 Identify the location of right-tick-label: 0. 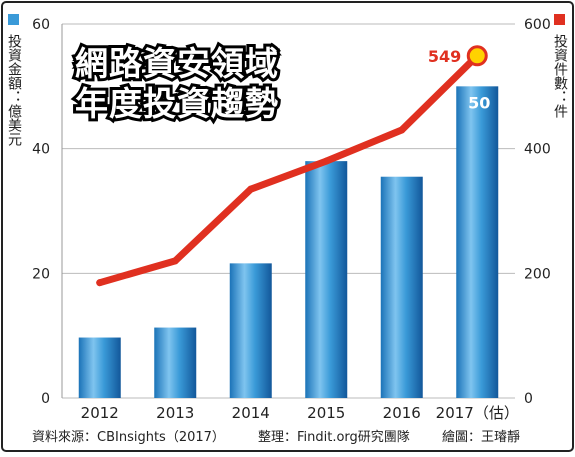
(528, 399).